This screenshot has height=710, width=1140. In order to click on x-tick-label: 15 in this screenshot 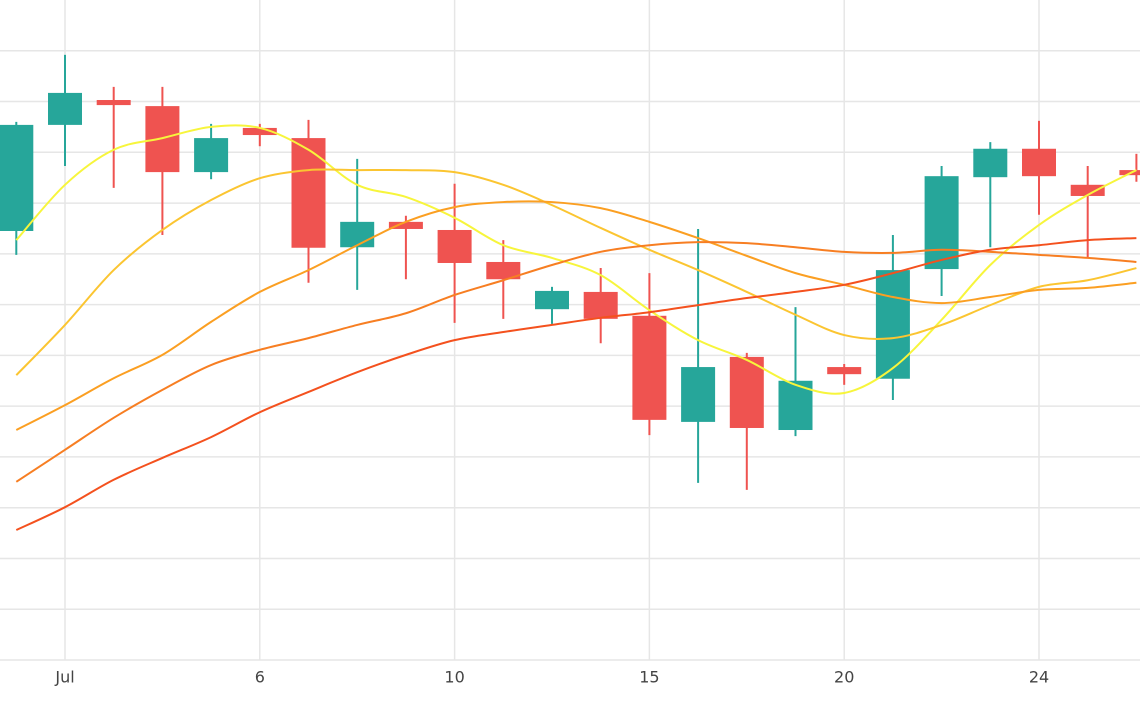, I will do `click(649, 677)`.